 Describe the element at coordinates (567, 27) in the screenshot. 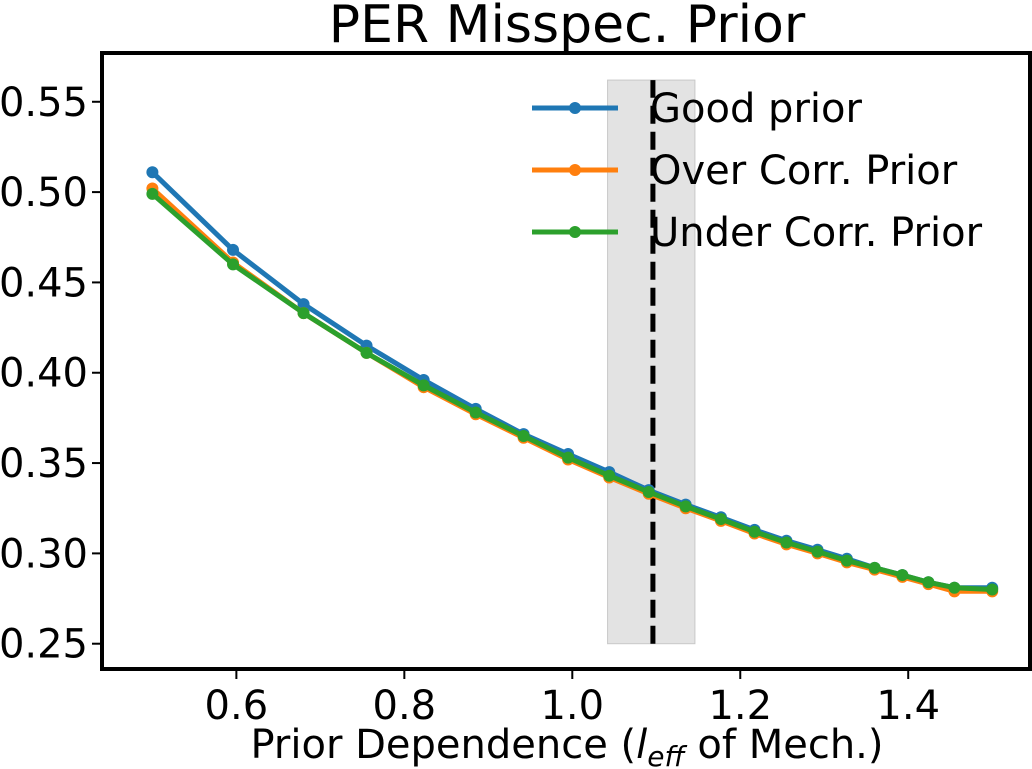

I see `chart-title: PER Misspec. Prior` at that location.